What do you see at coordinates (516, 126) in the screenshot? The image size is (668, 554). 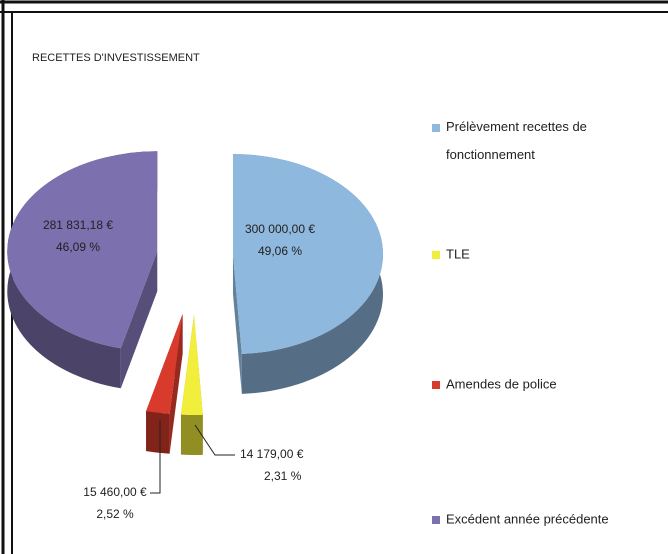 I see `legend-line: Prélèvement recettes de` at bounding box center [516, 126].